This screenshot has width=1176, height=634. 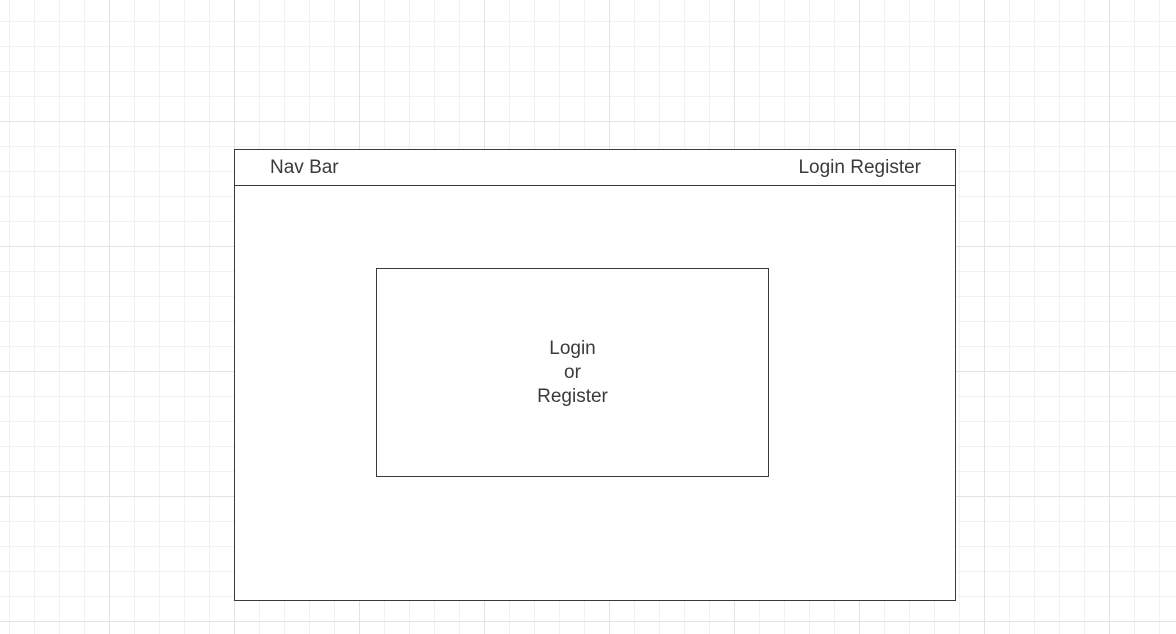 I want to click on panel-register-text: Register, so click(x=572, y=396).